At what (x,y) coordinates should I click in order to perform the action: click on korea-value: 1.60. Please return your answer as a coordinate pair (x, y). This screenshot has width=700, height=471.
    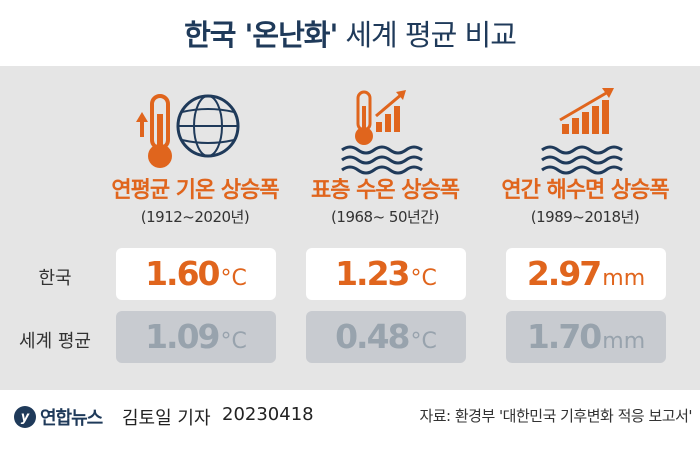
    Looking at the image, I should click on (182, 273).